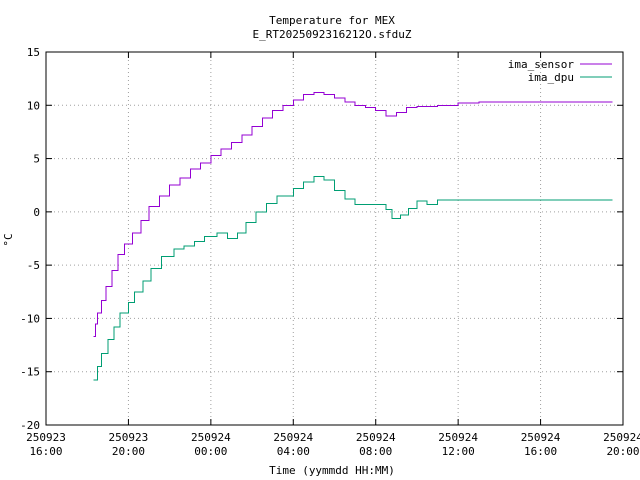 The image size is (640, 480). What do you see at coordinates (541, 64) in the screenshot?
I see `legend-label-ima-sensor: ima_sensor` at bounding box center [541, 64].